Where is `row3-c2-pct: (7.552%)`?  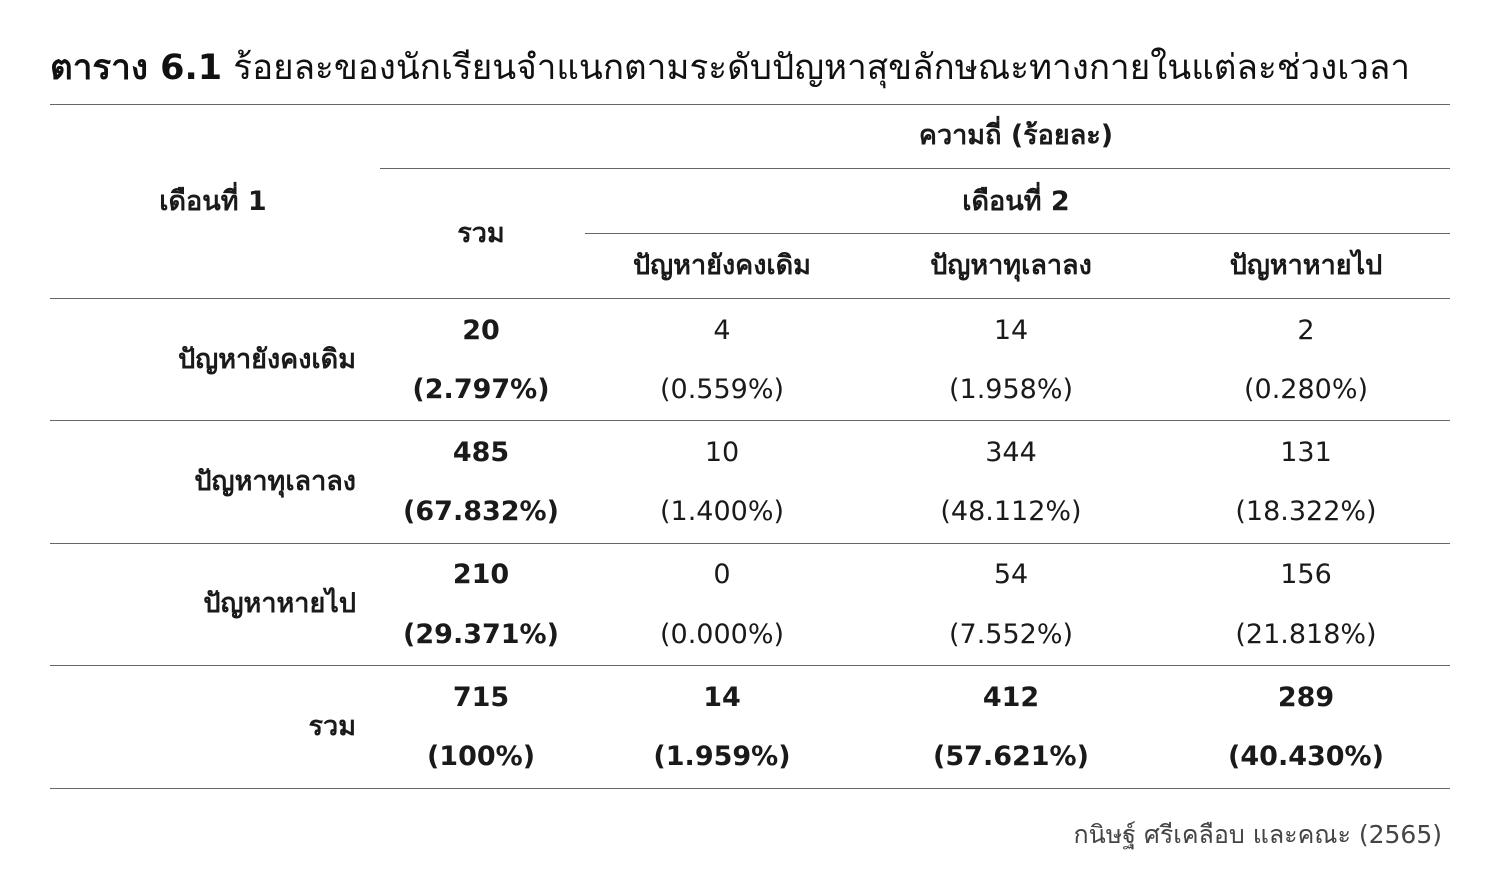 row3-c2-pct: (7.552%) is located at coordinates (1011, 634).